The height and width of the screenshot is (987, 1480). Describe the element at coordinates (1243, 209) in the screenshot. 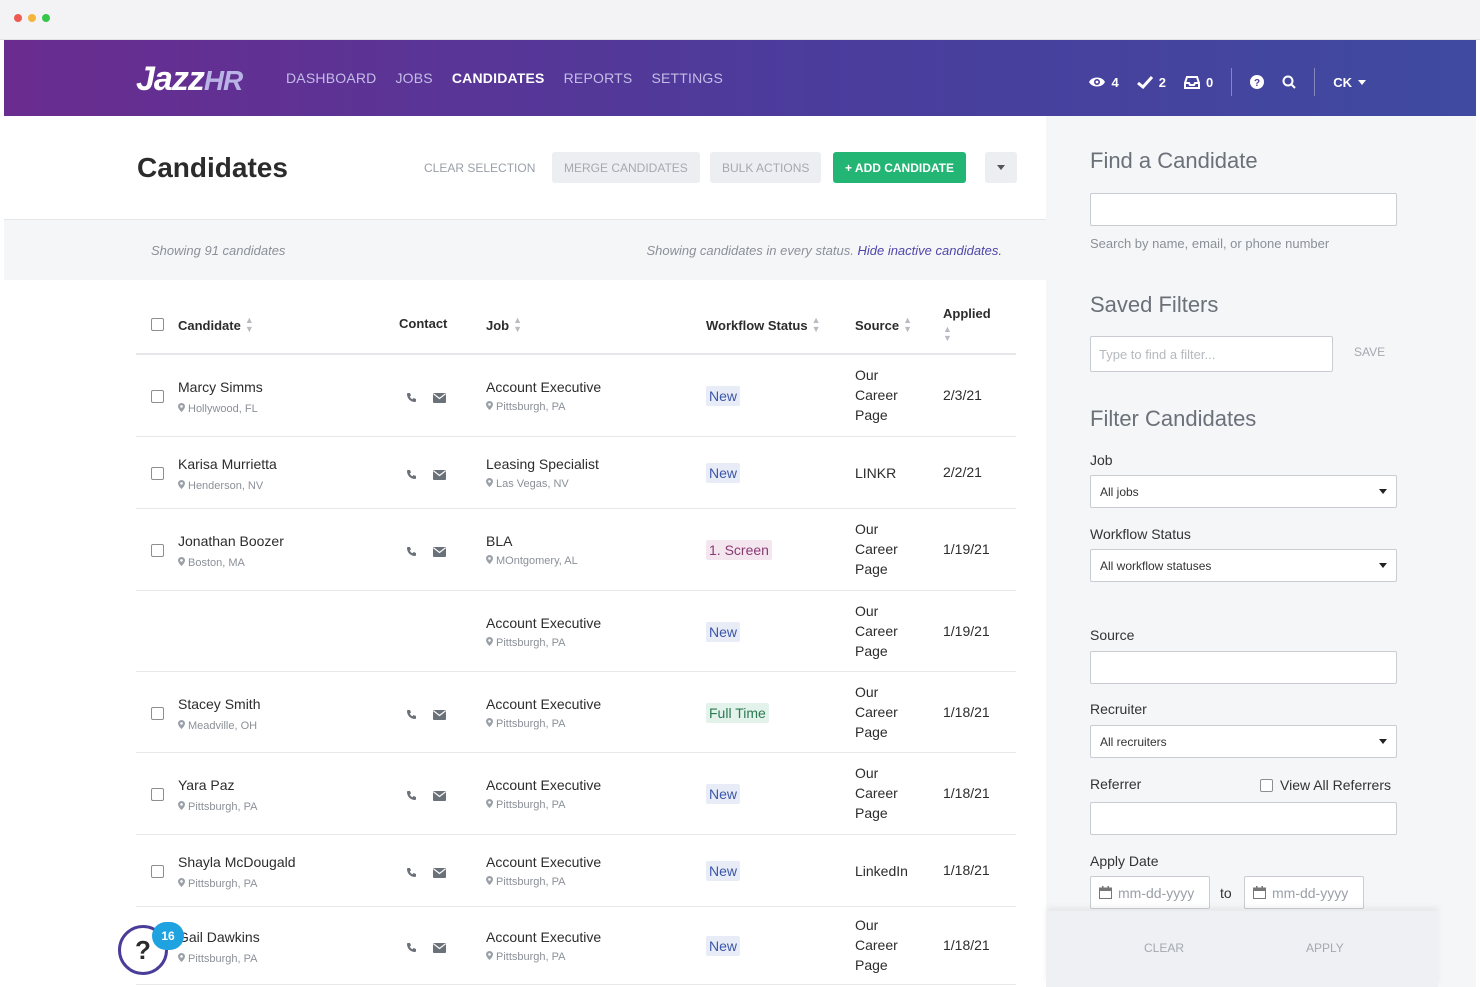

I see `find-candidate-input` at that location.